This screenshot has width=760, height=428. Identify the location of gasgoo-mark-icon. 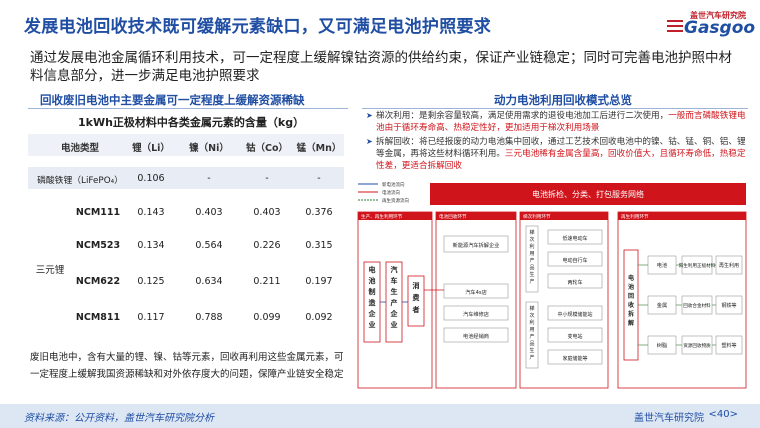
(675, 26).